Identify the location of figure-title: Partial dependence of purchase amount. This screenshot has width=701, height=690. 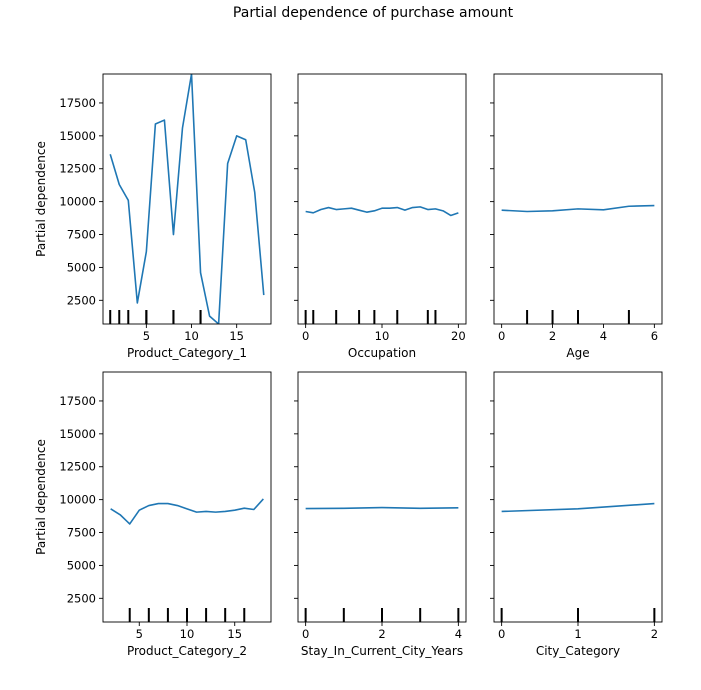
(373, 13).